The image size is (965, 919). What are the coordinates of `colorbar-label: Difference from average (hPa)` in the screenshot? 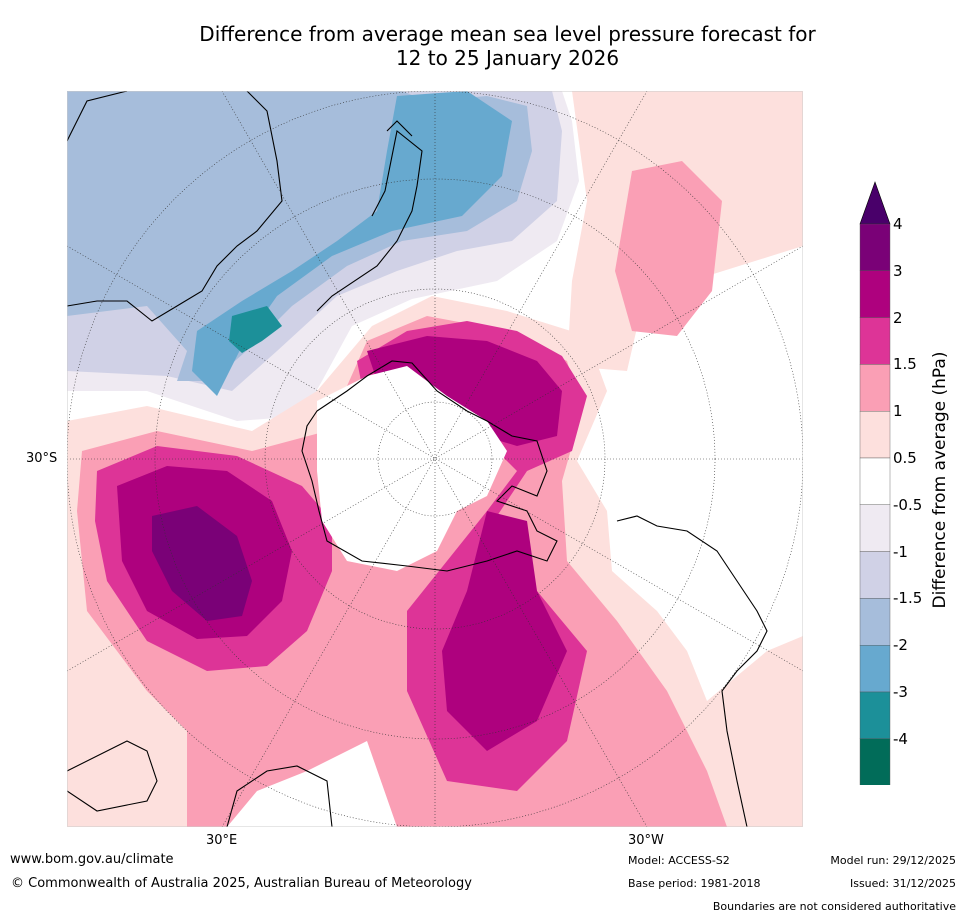 It's located at (940, 480).